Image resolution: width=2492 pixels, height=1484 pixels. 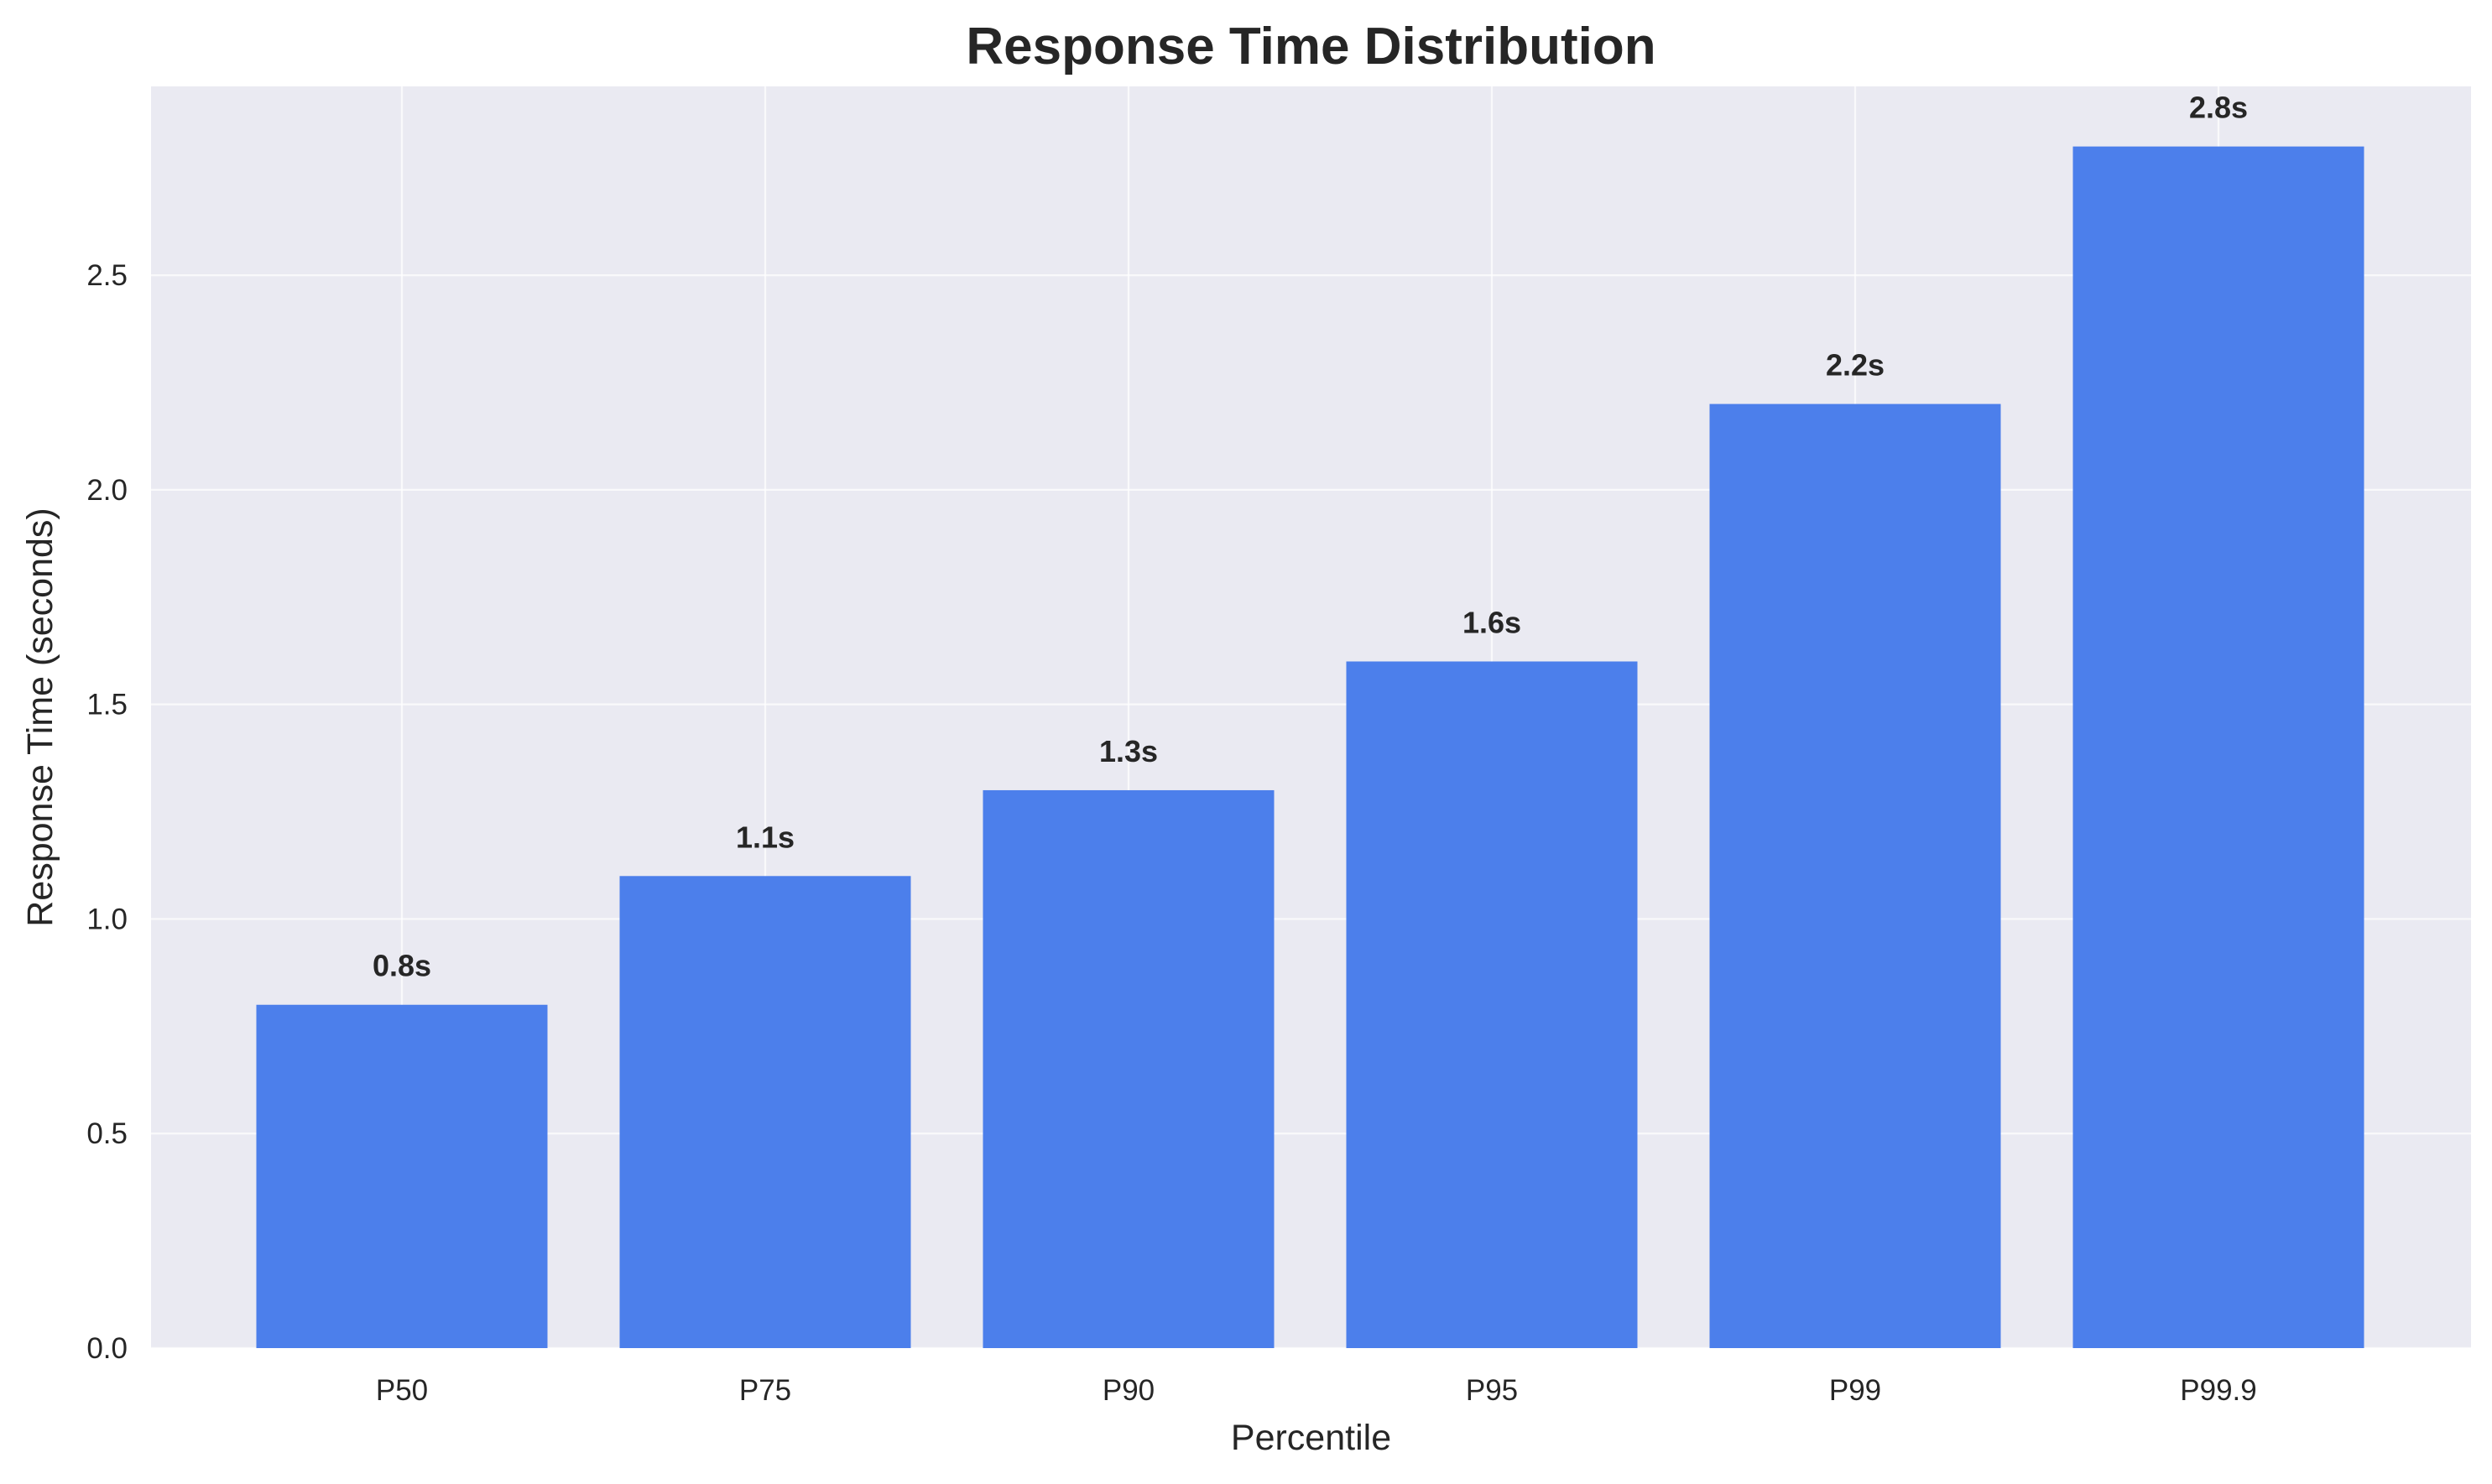 What do you see at coordinates (1311, 1438) in the screenshot?
I see `x-axis-label: Percentile` at bounding box center [1311, 1438].